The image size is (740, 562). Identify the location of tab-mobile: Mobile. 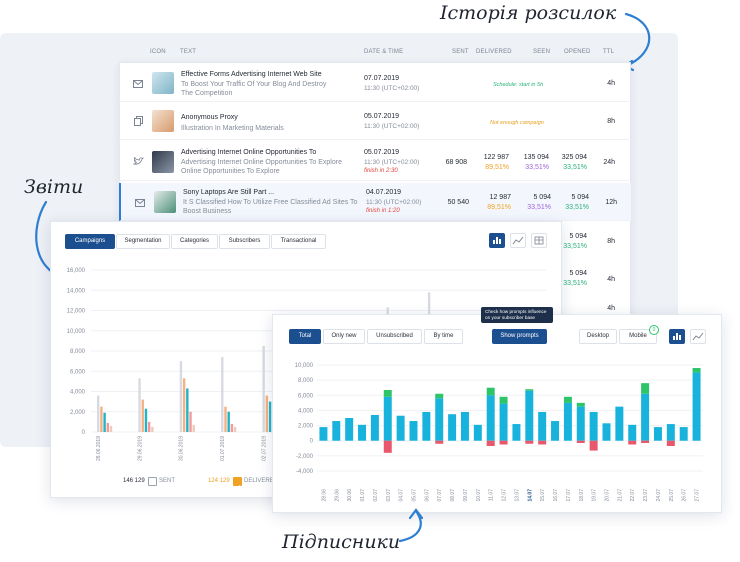
(638, 336).